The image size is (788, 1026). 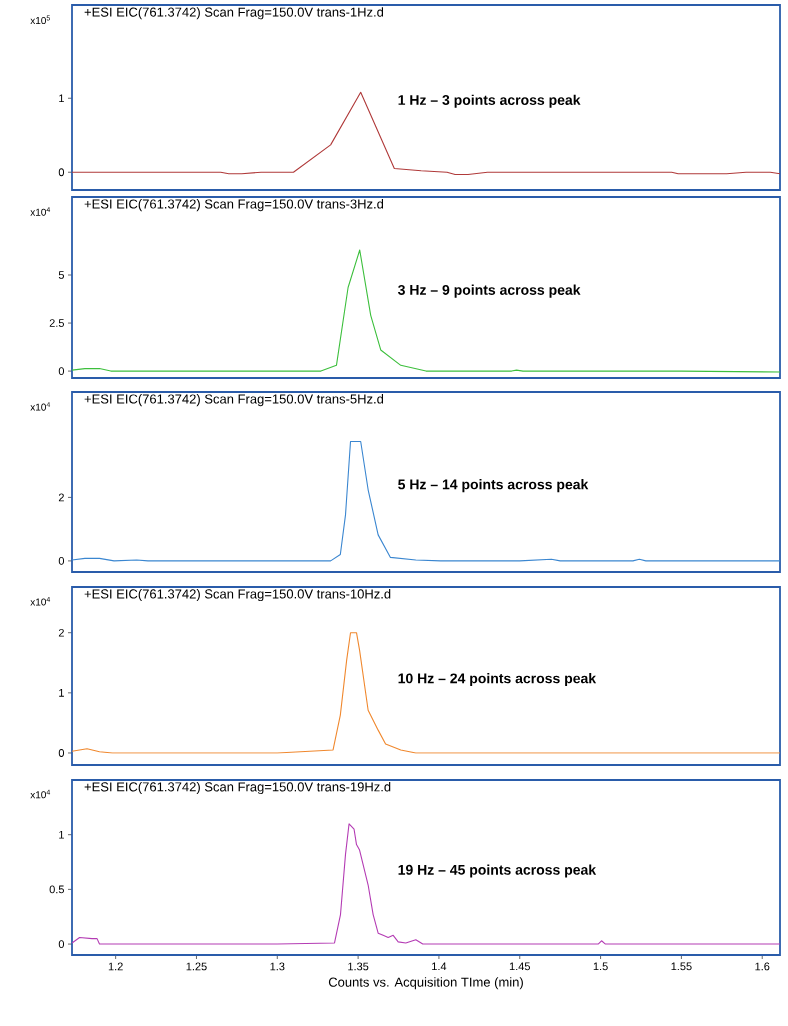 What do you see at coordinates (358, 966) in the screenshot?
I see `x-tick-label: 1.35` at bounding box center [358, 966].